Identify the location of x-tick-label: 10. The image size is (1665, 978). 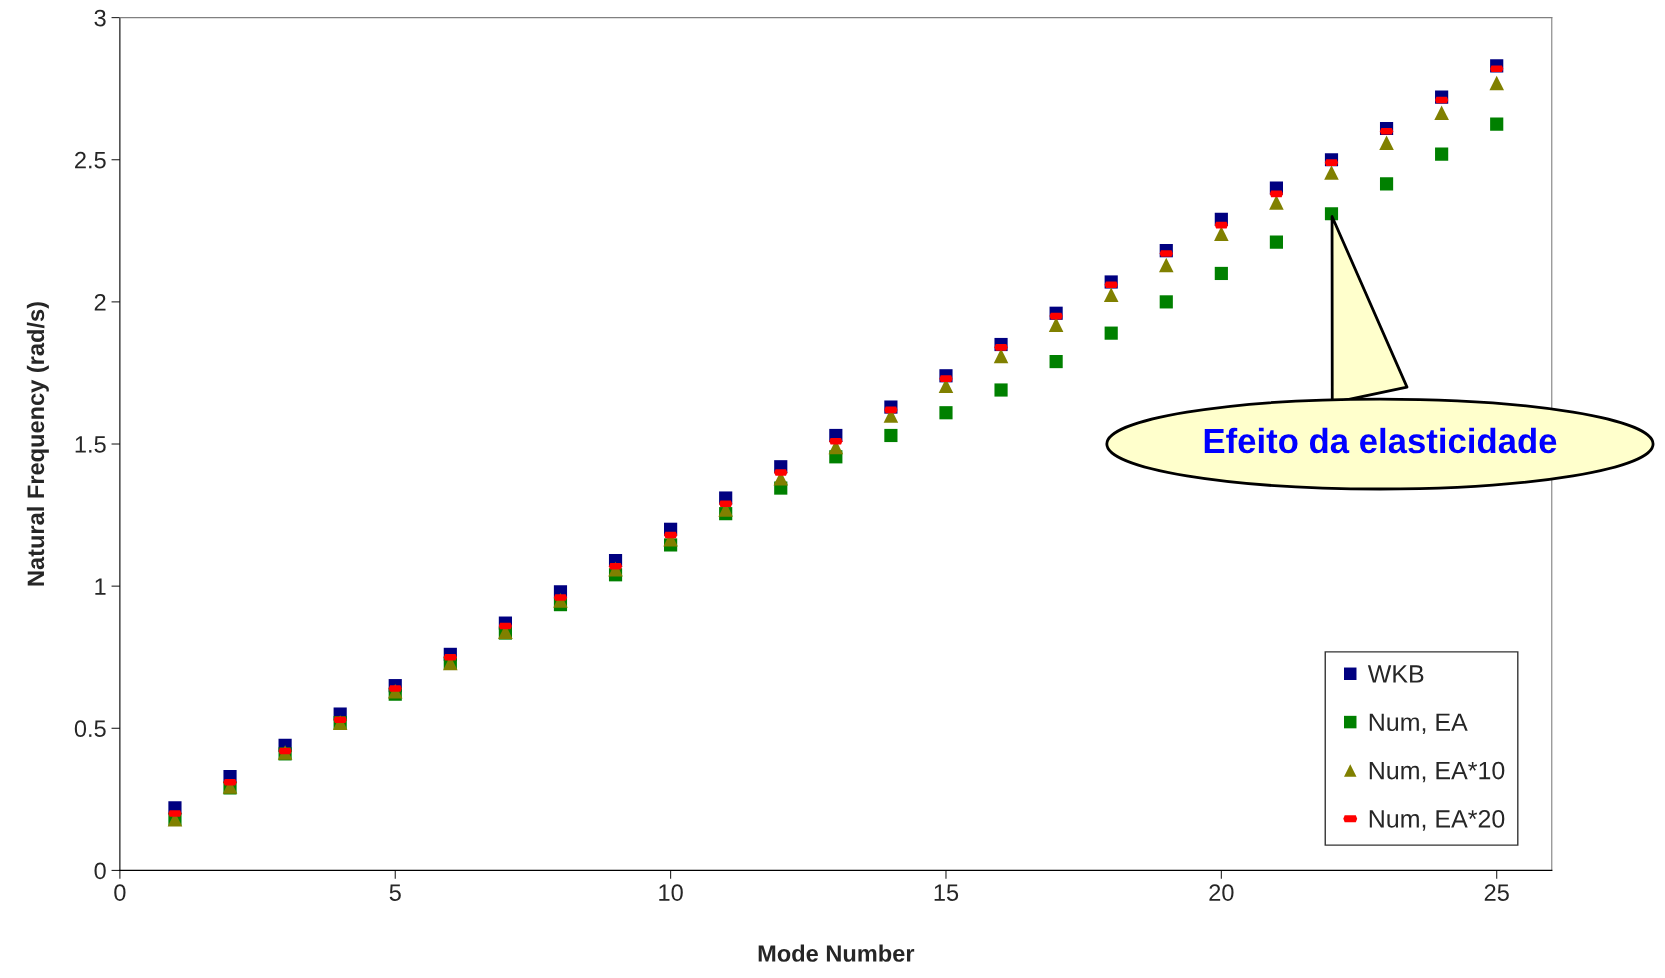
(671, 892).